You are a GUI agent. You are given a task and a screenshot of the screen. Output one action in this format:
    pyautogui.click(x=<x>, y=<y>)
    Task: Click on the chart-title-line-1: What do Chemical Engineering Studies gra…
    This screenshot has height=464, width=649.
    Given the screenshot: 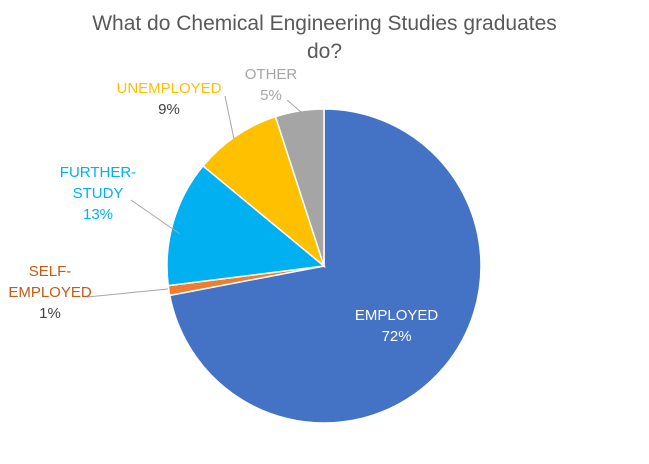 What is the action you would take?
    pyautogui.click(x=324, y=23)
    